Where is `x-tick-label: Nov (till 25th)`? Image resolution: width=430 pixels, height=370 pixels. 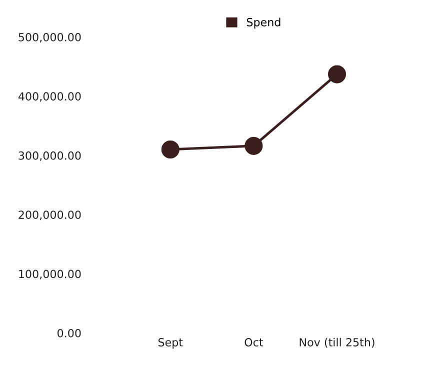
x-tick-label: Nov (till 25th) is located at coordinates (337, 343).